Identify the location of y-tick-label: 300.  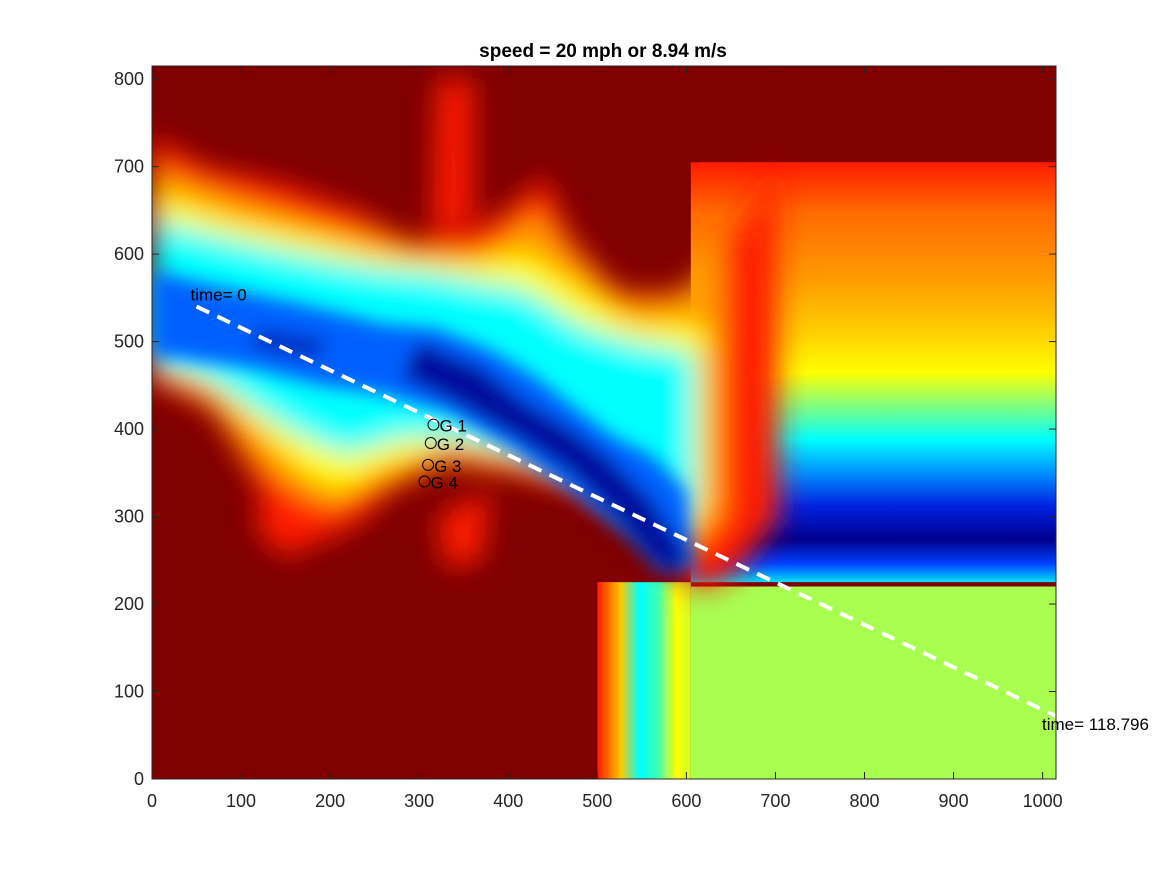
(129, 517).